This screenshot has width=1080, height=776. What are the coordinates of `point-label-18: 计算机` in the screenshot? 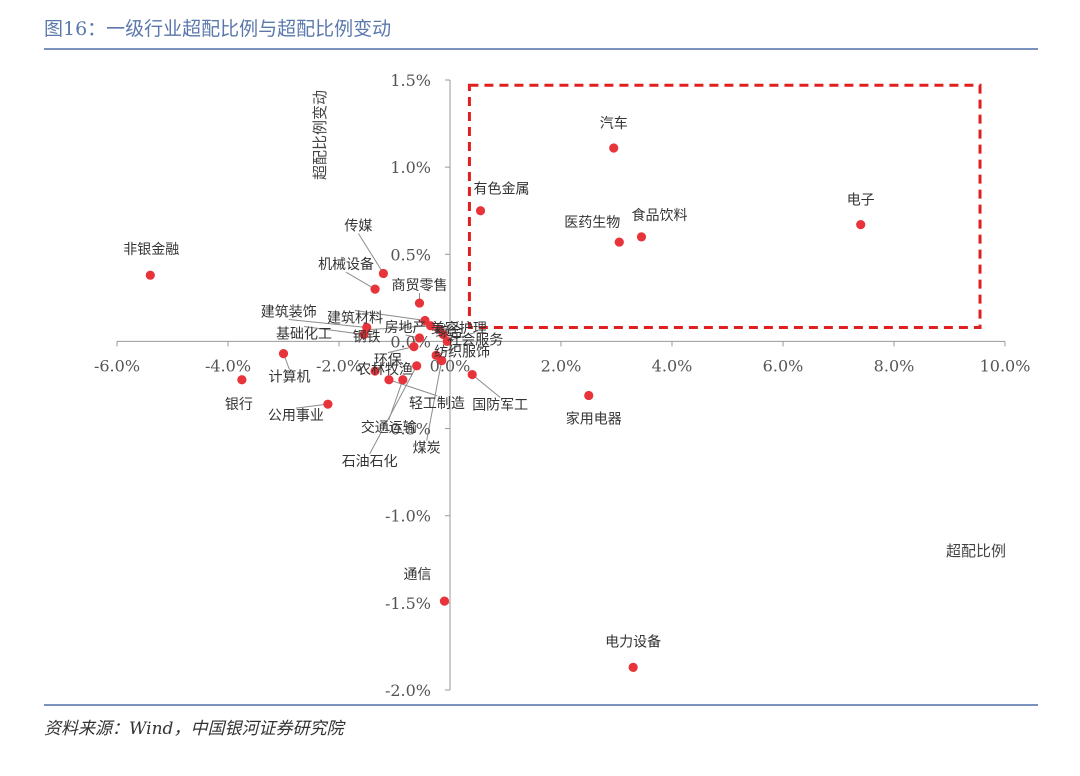 It's located at (290, 378).